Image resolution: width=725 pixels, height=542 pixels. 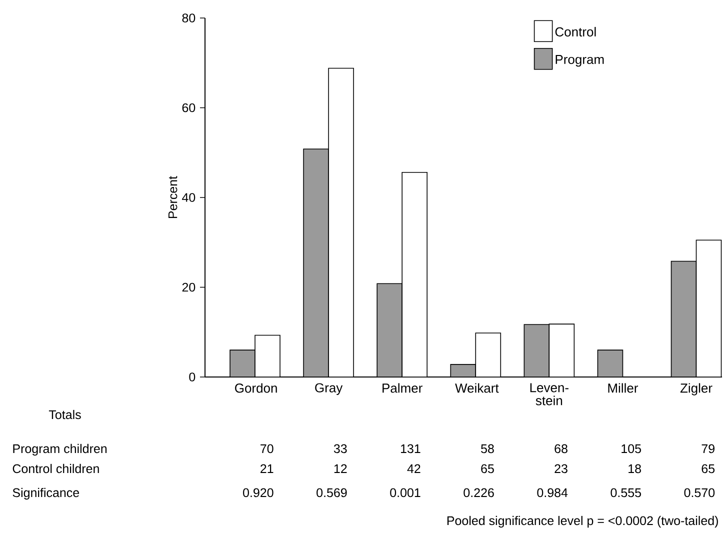 What do you see at coordinates (267, 468) in the screenshot?
I see `text: 21` at bounding box center [267, 468].